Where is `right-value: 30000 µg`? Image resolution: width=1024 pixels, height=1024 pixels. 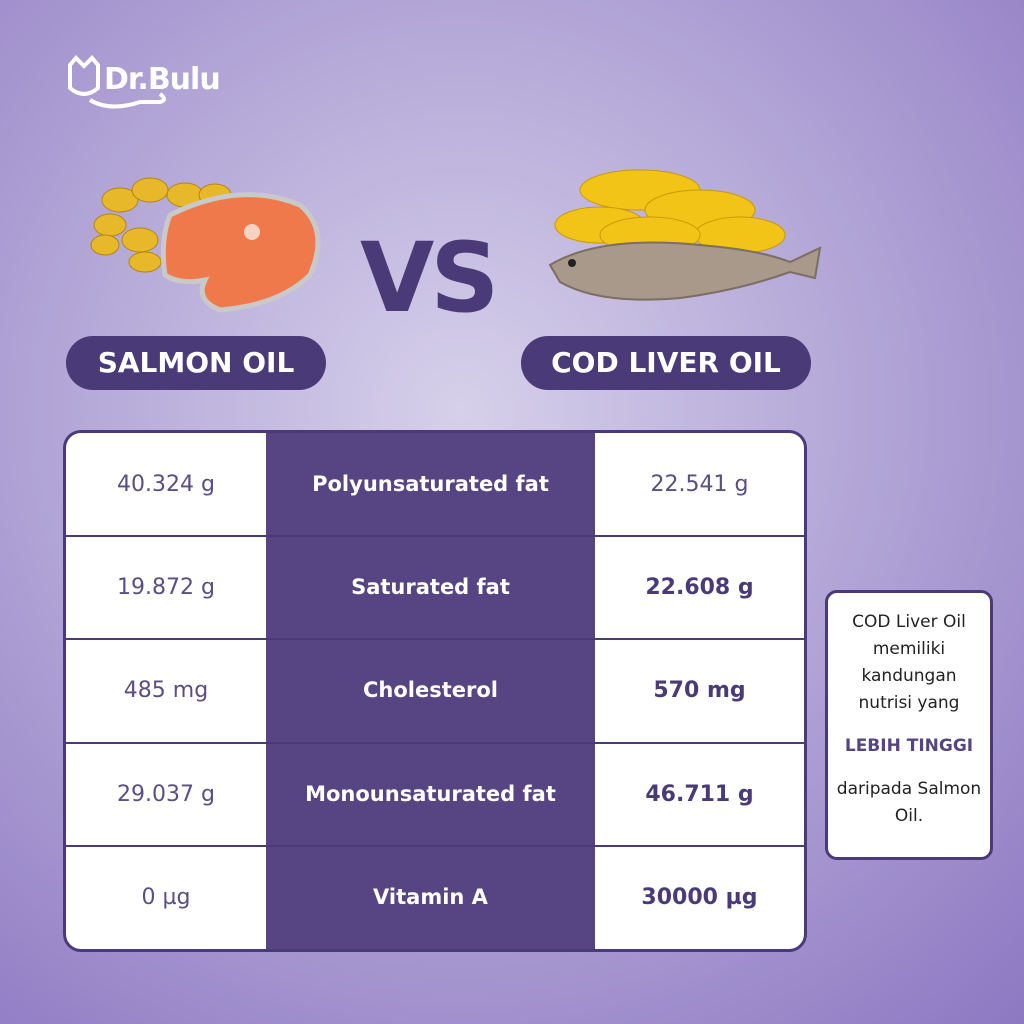 right-value: 30000 µg is located at coordinates (699, 897).